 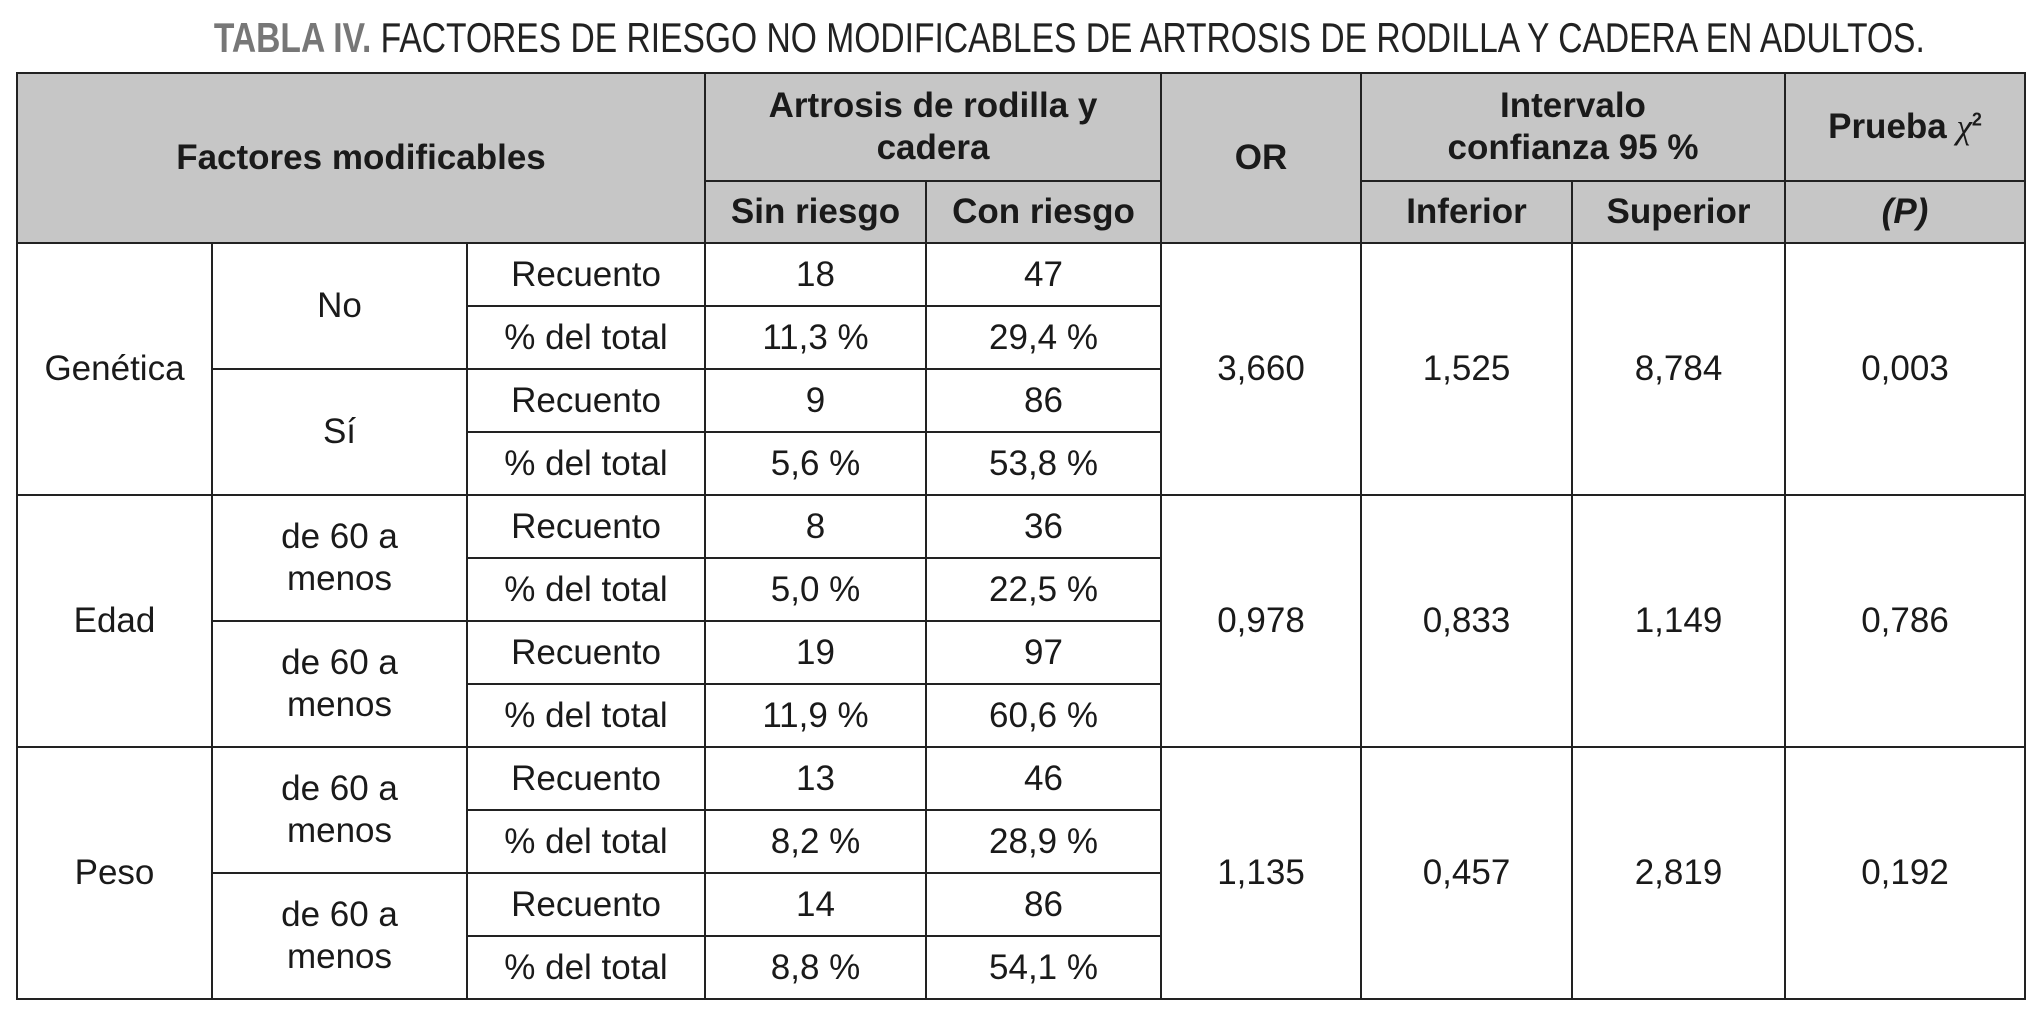 I want to click on table-row: % del total 5,6 % 53,8 %, so click(x=1021, y=463).